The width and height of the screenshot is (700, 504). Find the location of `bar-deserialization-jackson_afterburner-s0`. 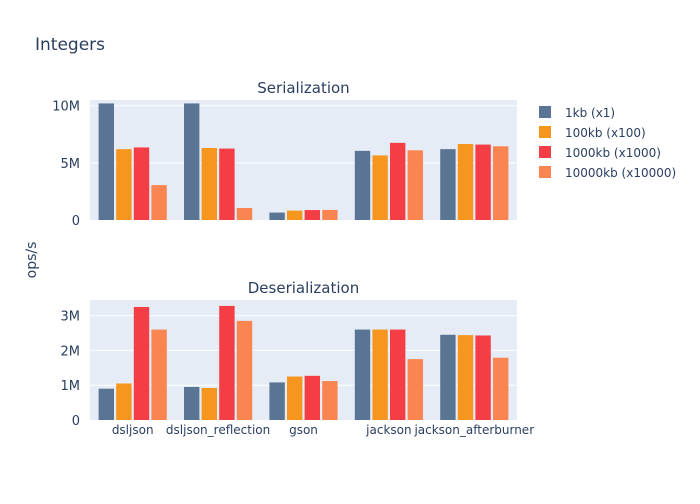

bar-deserialization-jackson_afterburner-s0 is located at coordinates (448, 377).